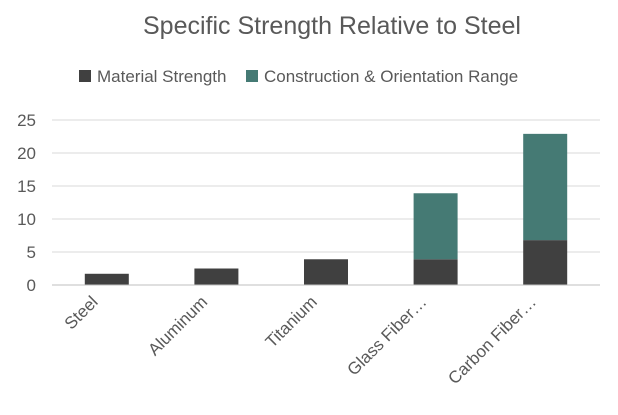  I want to click on chart-title: Specific Strength Relative to Steel, so click(332, 26).